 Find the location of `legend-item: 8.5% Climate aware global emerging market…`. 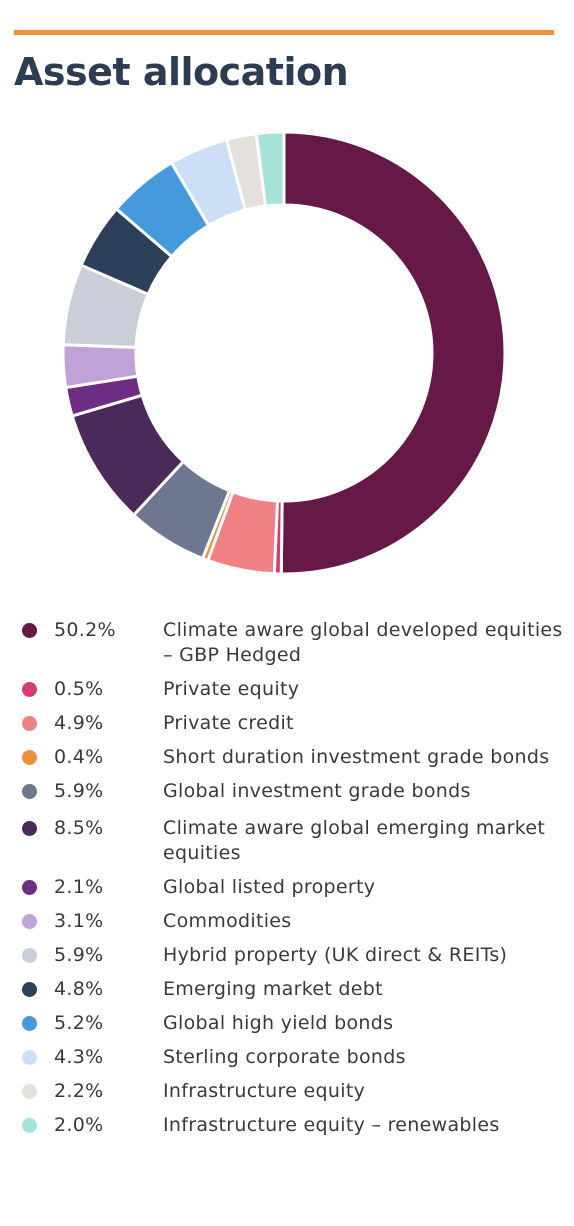

legend-item: 8.5% Climate aware global emerging market… is located at coordinates (294, 841).